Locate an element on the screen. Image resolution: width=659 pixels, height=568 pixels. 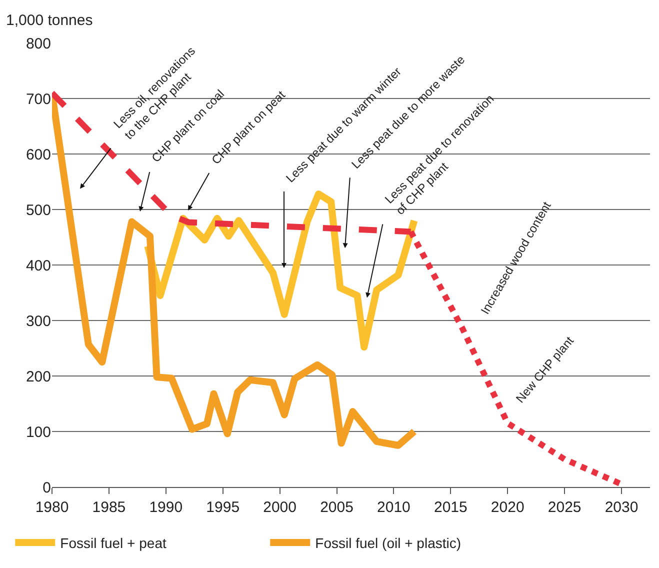
y-tick-label: 300 is located at coordinates (38, 321).